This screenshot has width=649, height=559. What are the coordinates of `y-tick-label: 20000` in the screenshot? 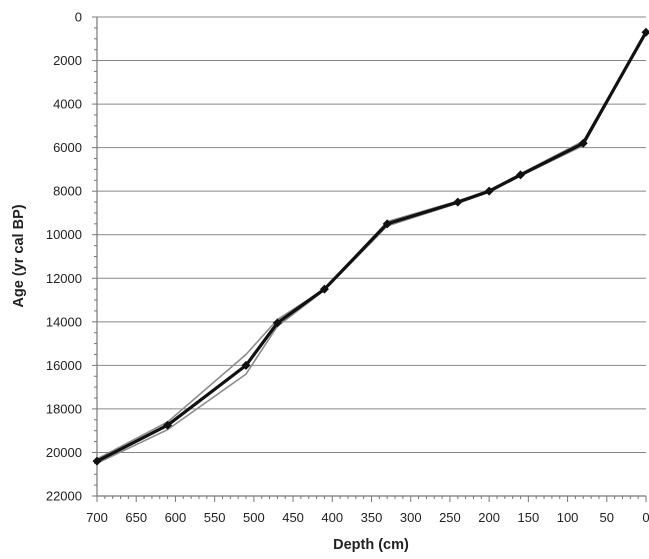 It's located at (64, 452).